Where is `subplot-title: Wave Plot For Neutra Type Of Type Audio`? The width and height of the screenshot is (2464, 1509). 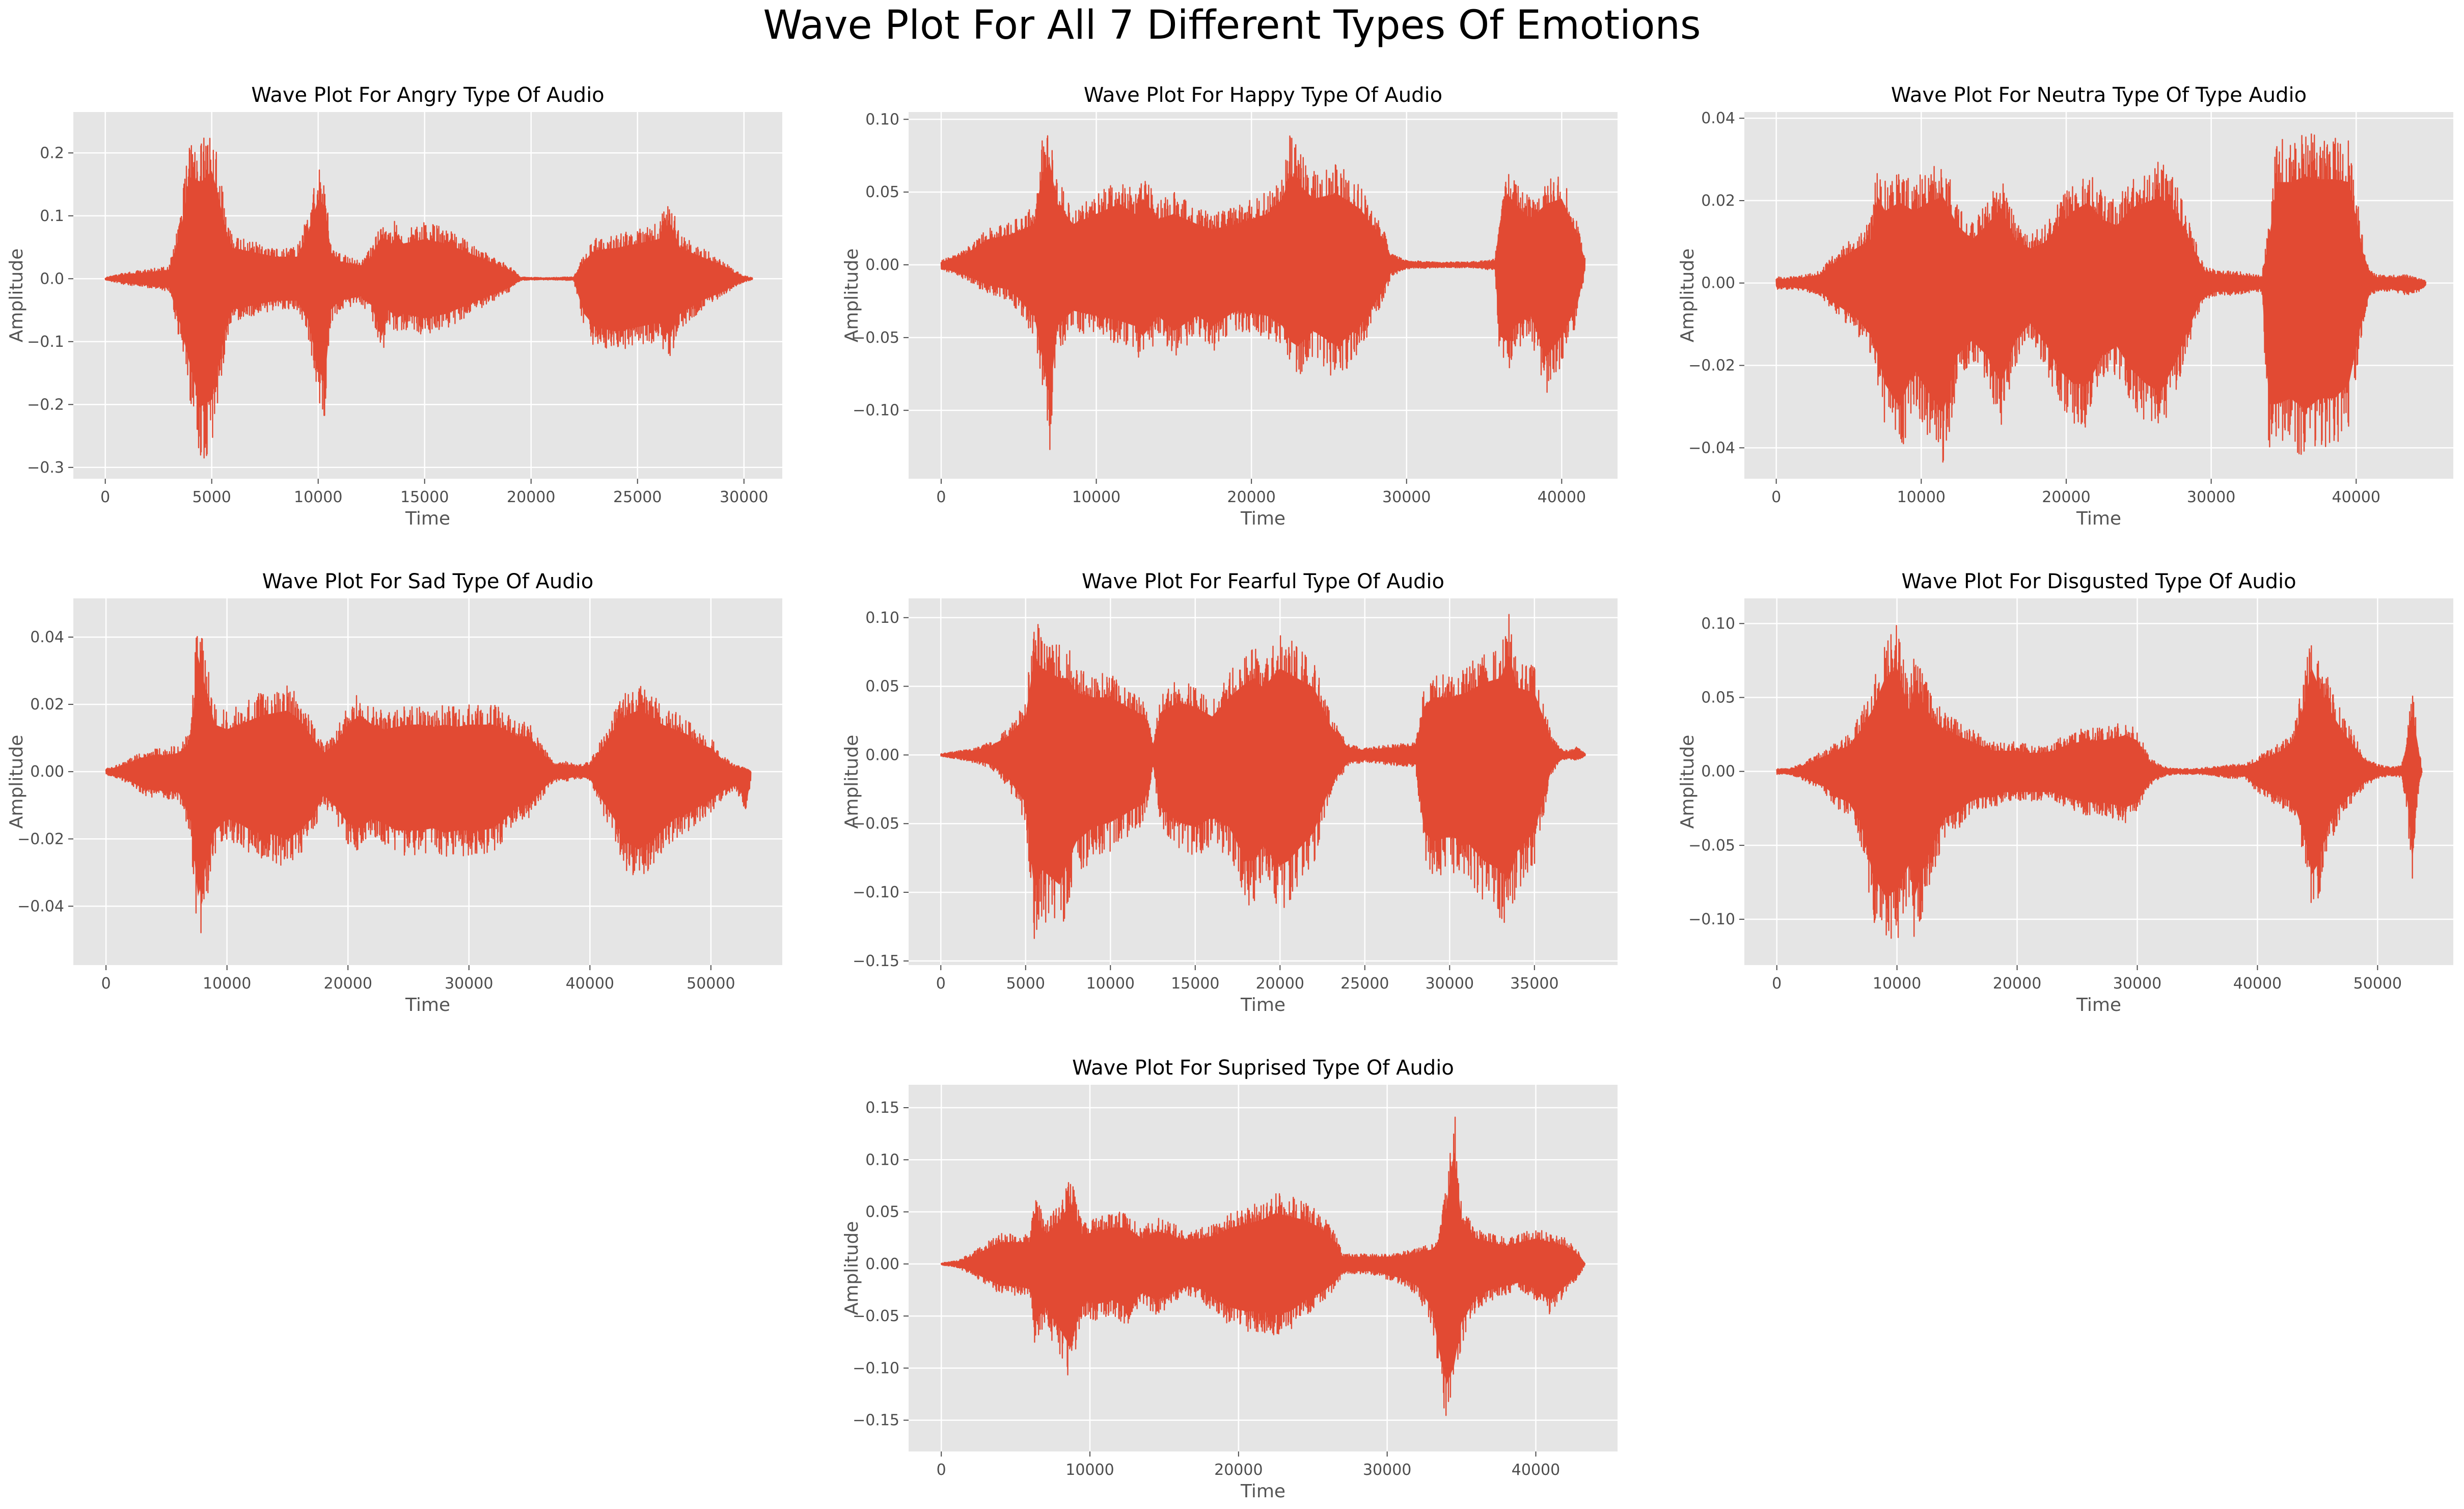 subplot-title: Wave Plot For Neutra Type Of Type Audio is located at coordinates (2099, 96).